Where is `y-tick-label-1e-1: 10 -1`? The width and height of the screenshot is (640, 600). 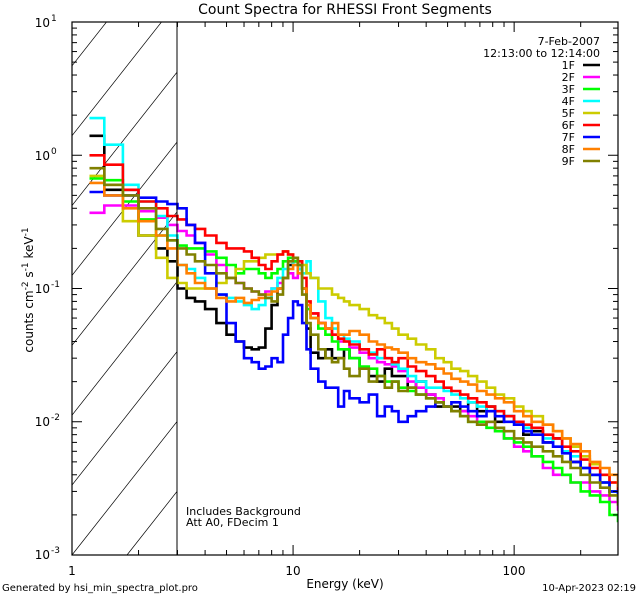
y-tick-label-1e-1: 10 -1 is located at coordinates (47, 288).